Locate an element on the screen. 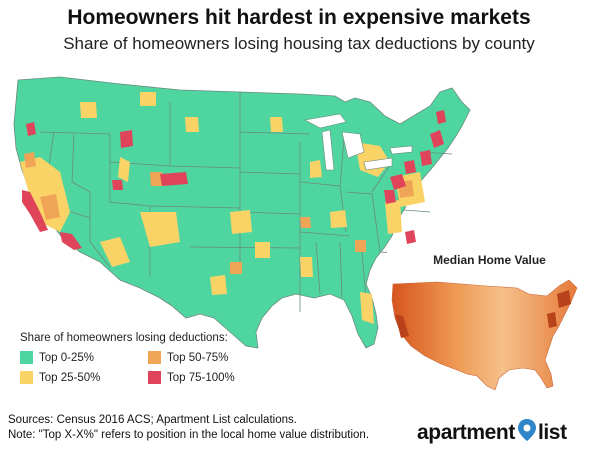  inset-high-value-areas is located at coordinates (483, 314).